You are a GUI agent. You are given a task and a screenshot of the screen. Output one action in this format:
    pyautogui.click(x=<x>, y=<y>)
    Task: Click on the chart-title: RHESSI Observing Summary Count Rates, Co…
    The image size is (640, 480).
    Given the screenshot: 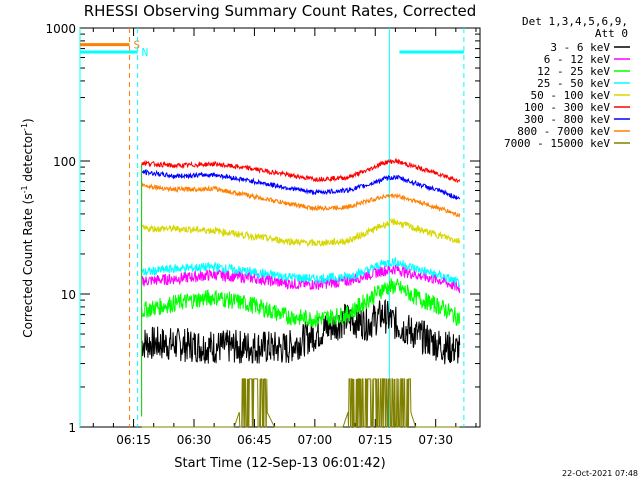 What is the action you would take?
    pyautogui.click(x=280, y=11)
    